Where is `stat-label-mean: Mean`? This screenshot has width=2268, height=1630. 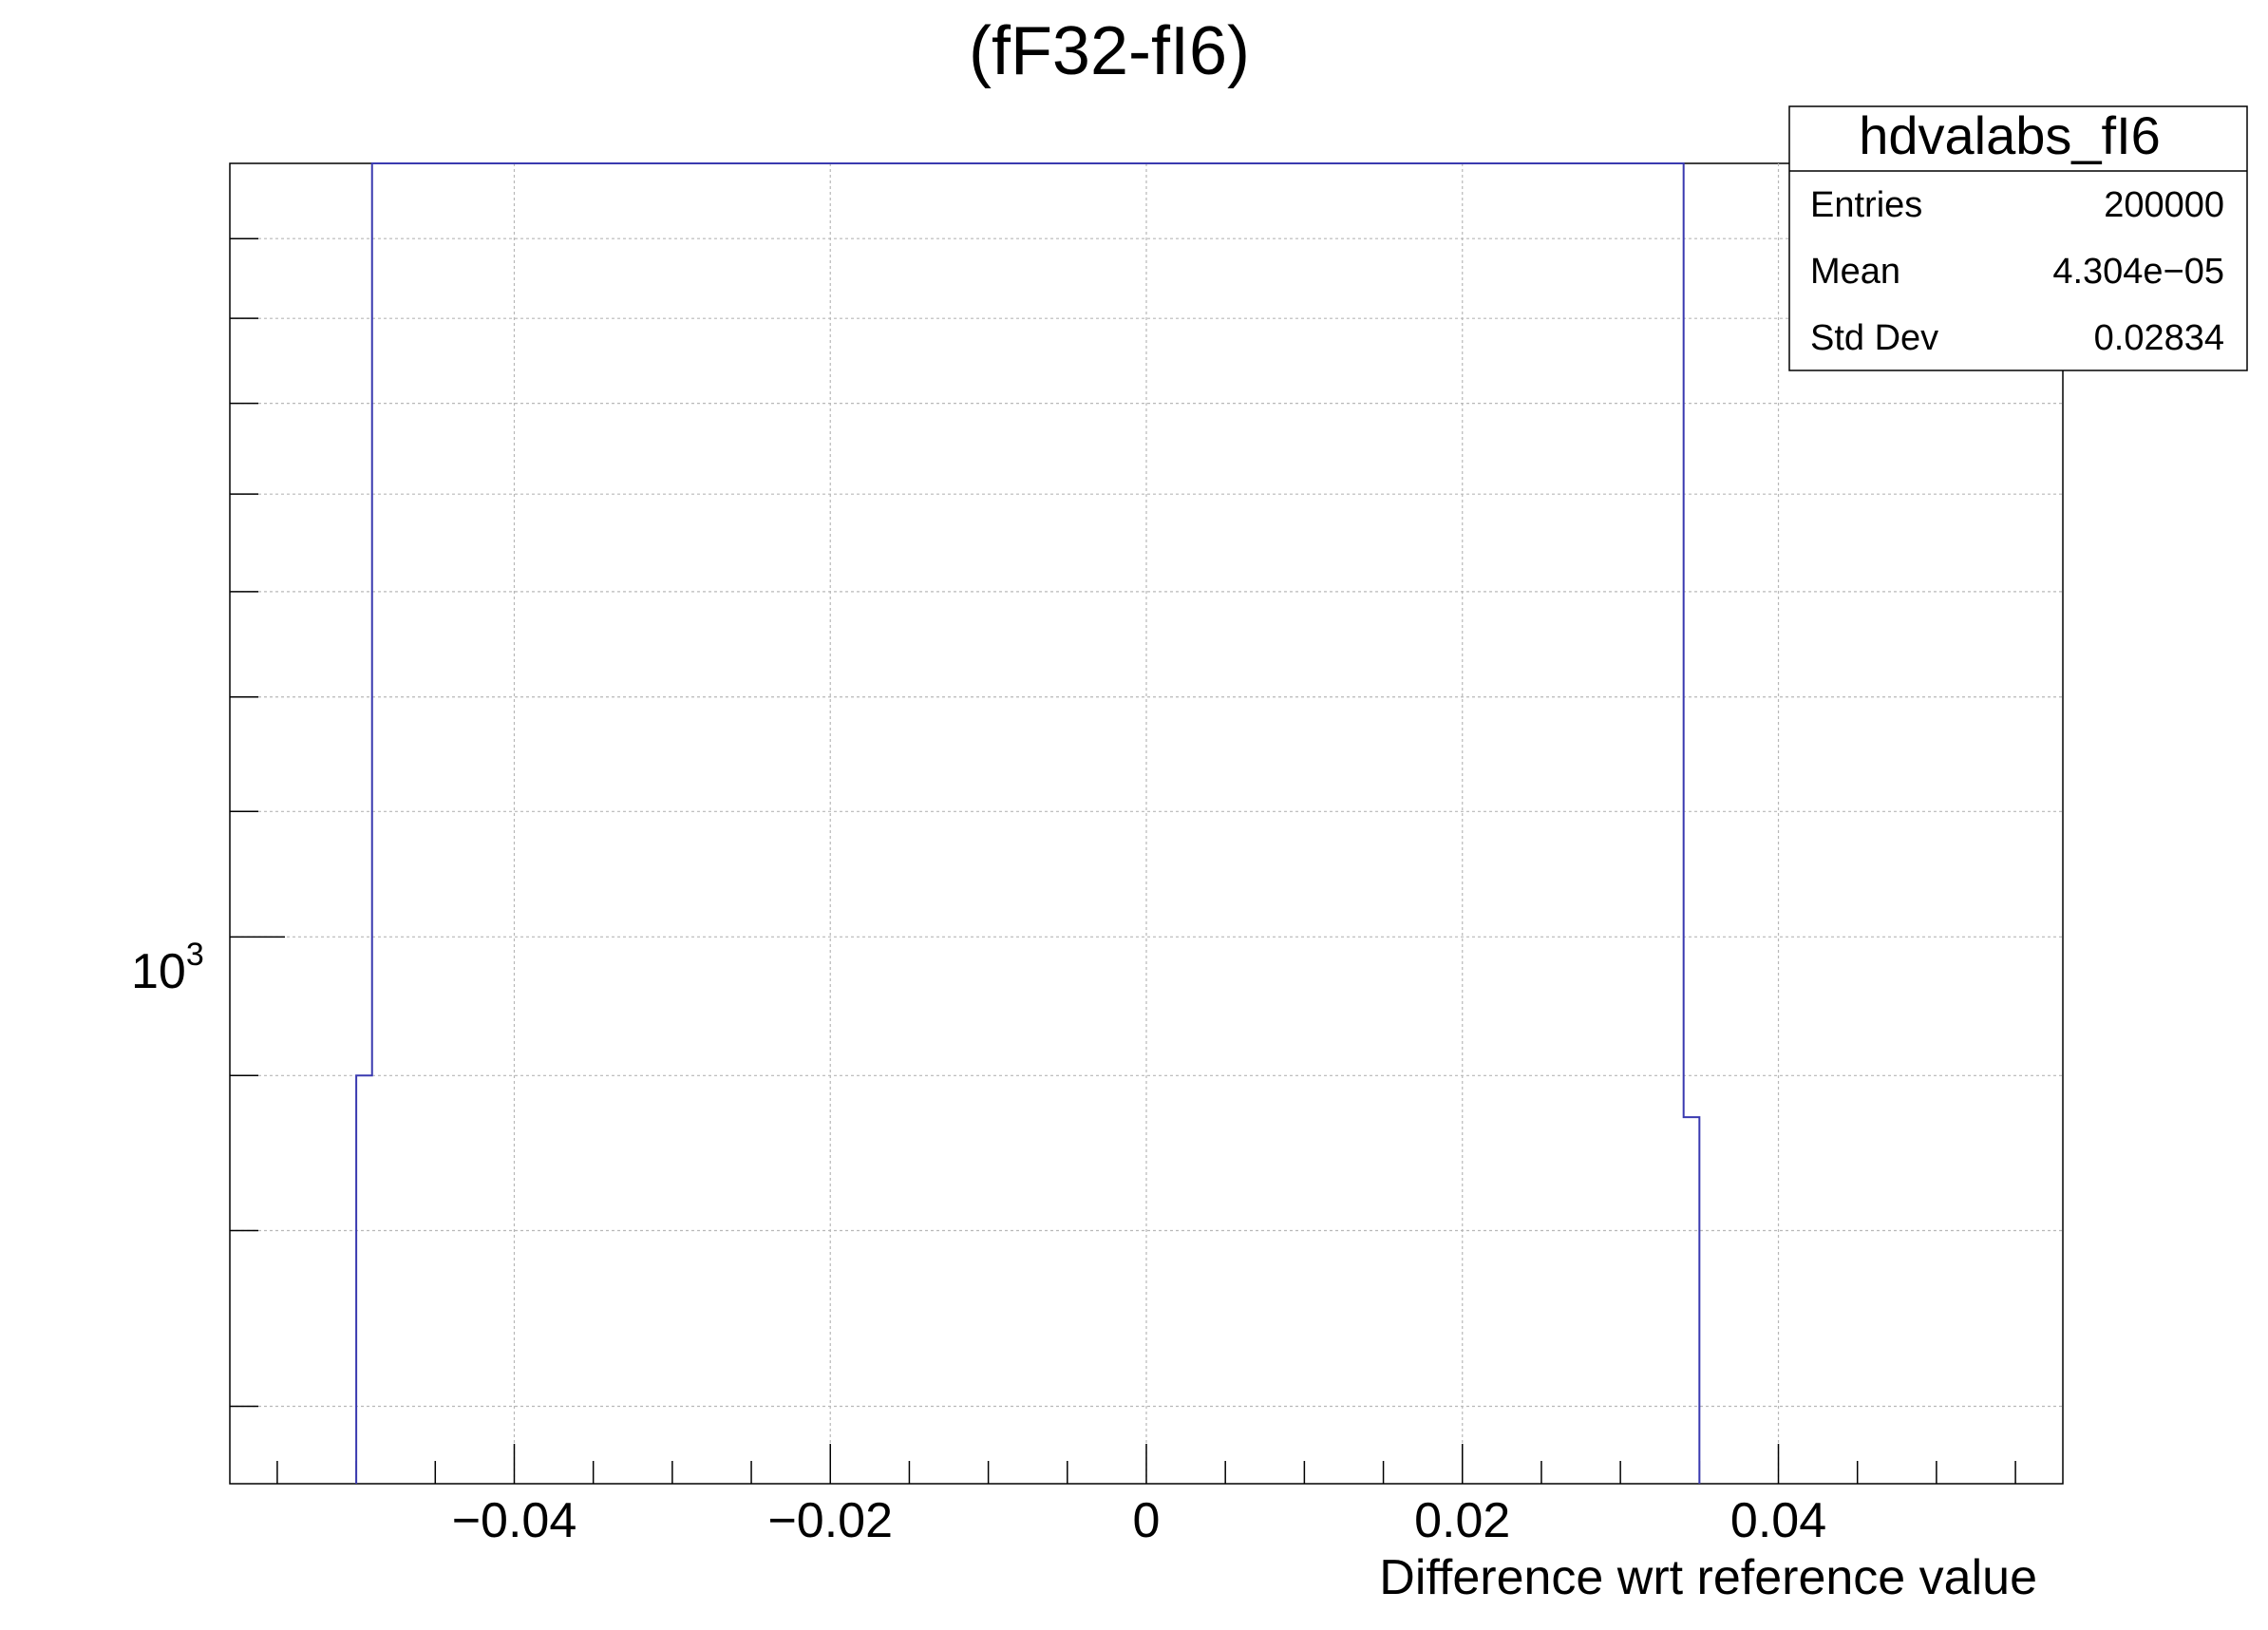
stat-label-mean: Mean is located at coordinates (1855, 272).